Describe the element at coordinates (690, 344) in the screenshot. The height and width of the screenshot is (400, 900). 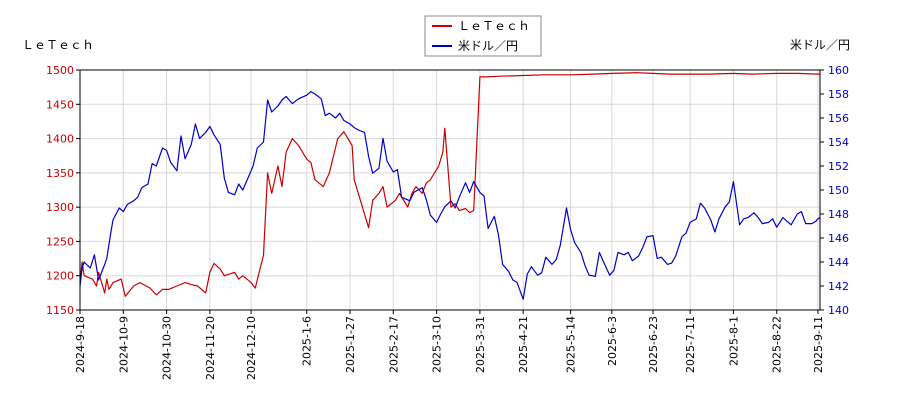
I see `x-tick-label: 2025-7-11` at that location.